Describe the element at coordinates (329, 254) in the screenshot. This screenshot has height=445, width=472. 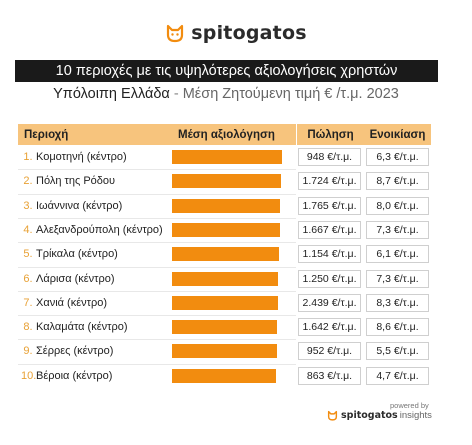
I see `sale-price: 1.154 €/τ.μ.` at that location.